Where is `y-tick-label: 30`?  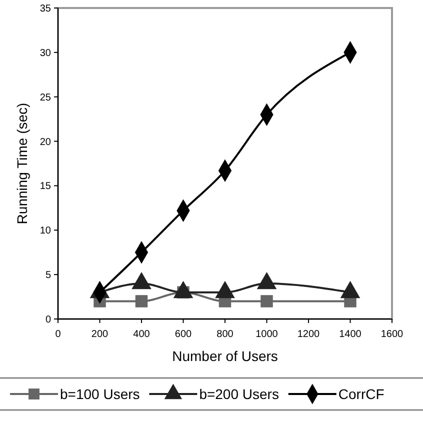
y-tick-label: 30 is located at coordinates (46, 53).